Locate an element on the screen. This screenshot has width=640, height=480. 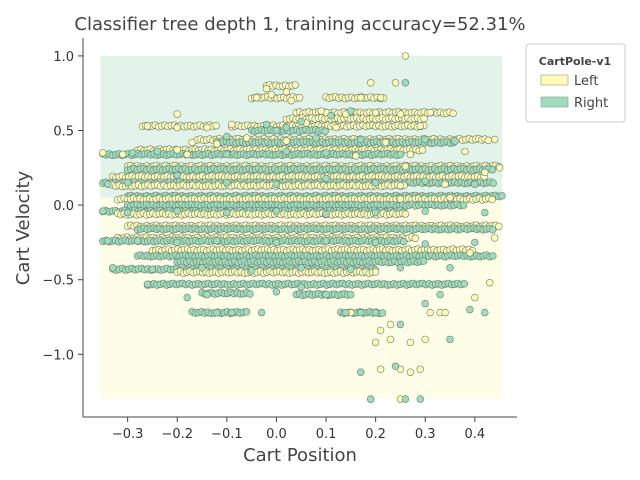
y-tick-label: 0.0 is located at coordinates (63, 206).